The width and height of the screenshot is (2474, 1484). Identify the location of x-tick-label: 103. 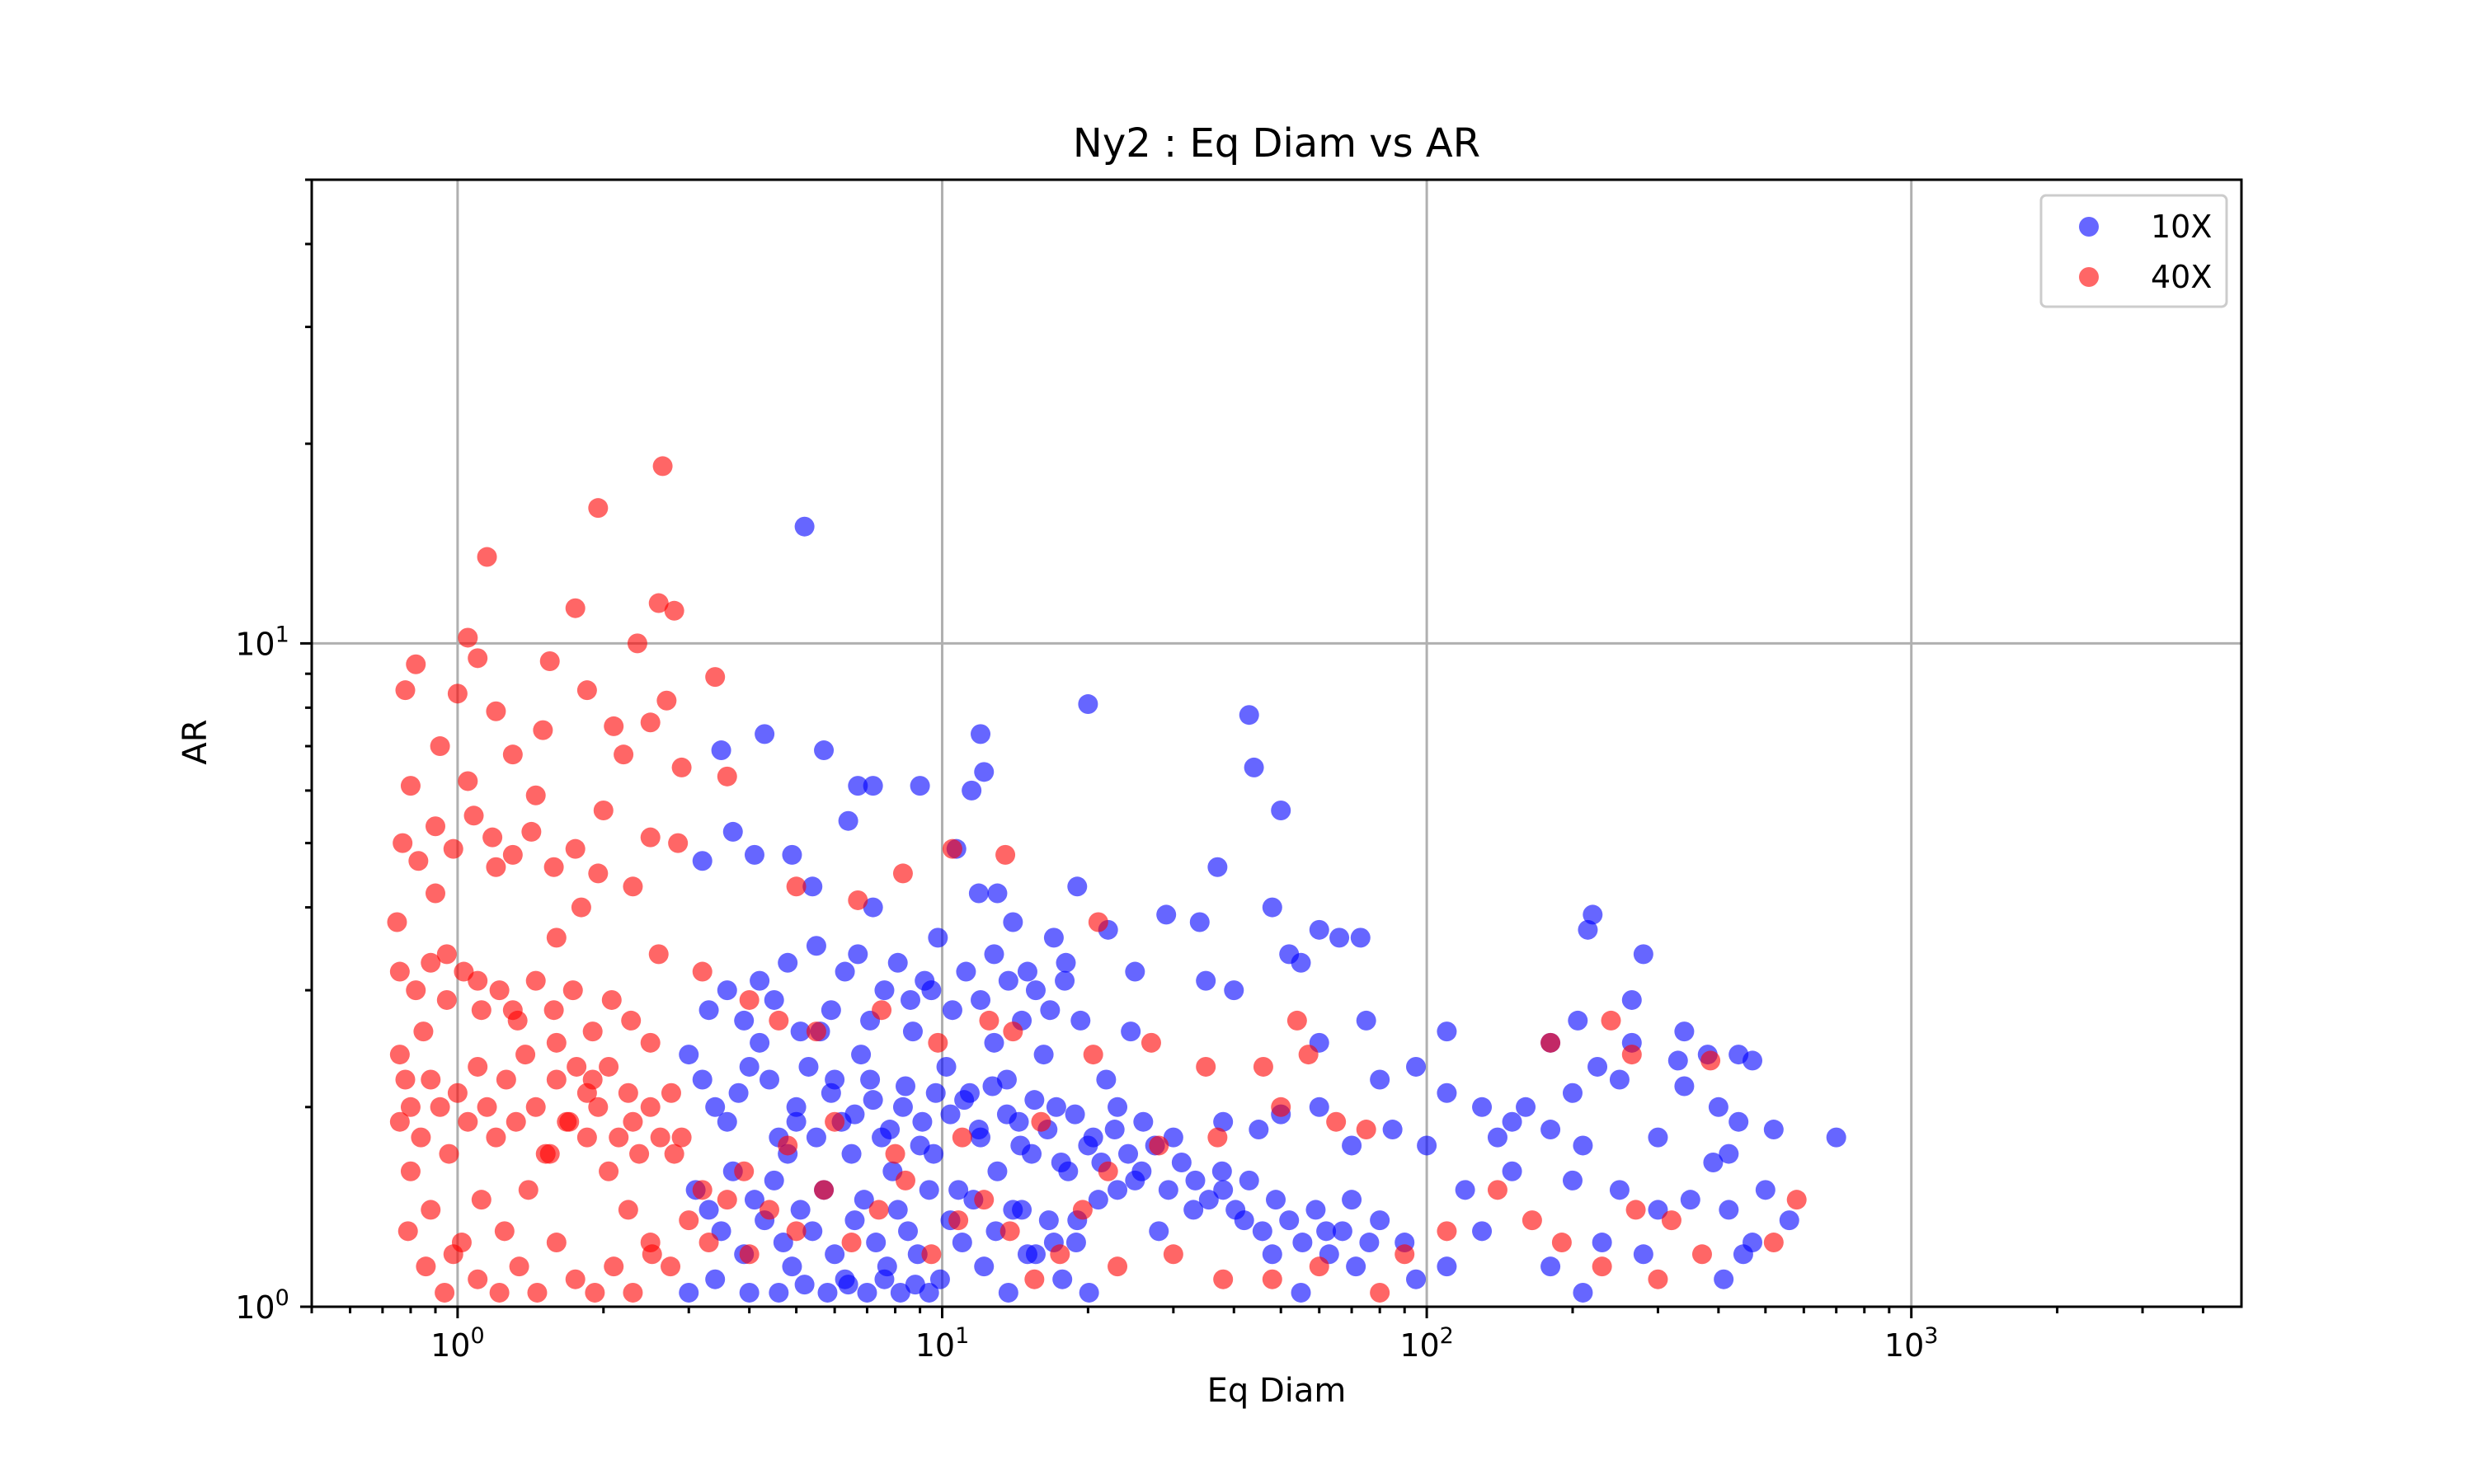
(1911, 1343).